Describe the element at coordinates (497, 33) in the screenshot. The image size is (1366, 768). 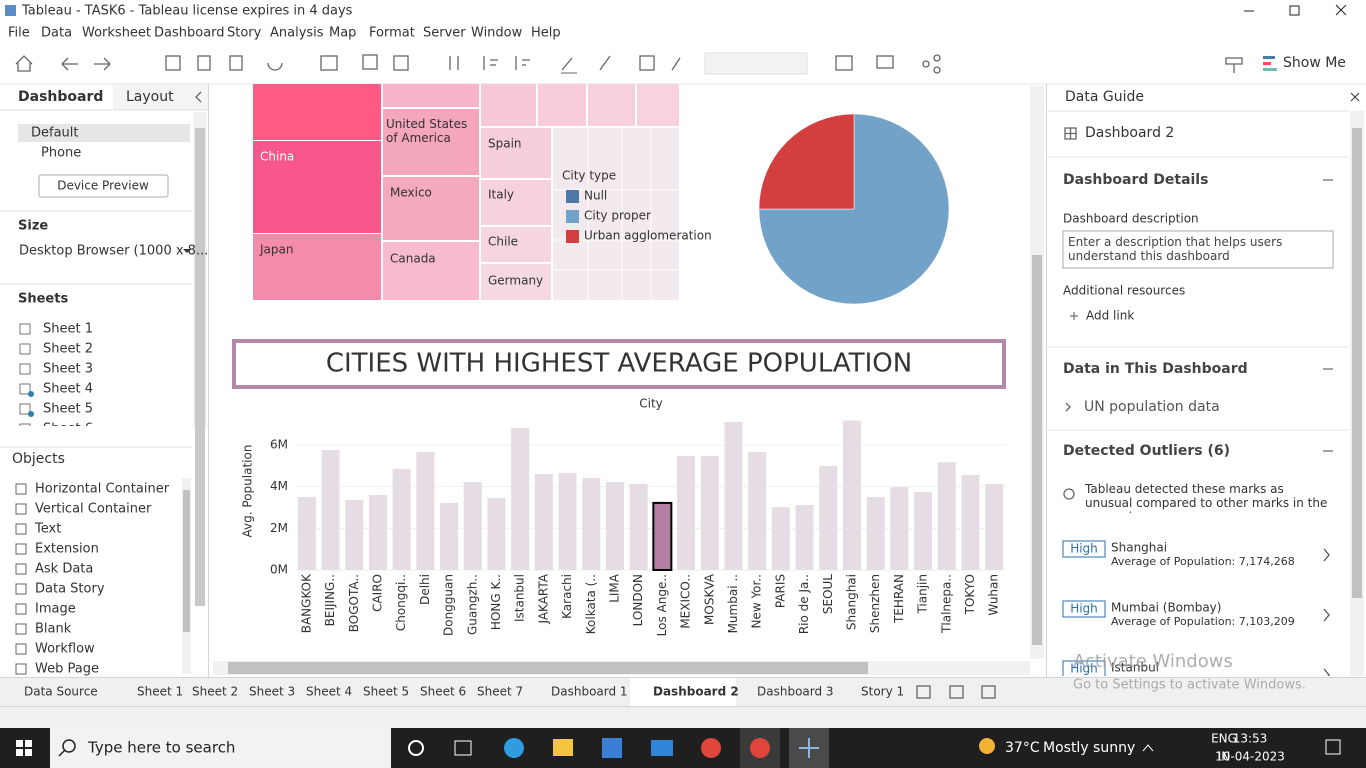
I see `menu-item: Window` at that location.